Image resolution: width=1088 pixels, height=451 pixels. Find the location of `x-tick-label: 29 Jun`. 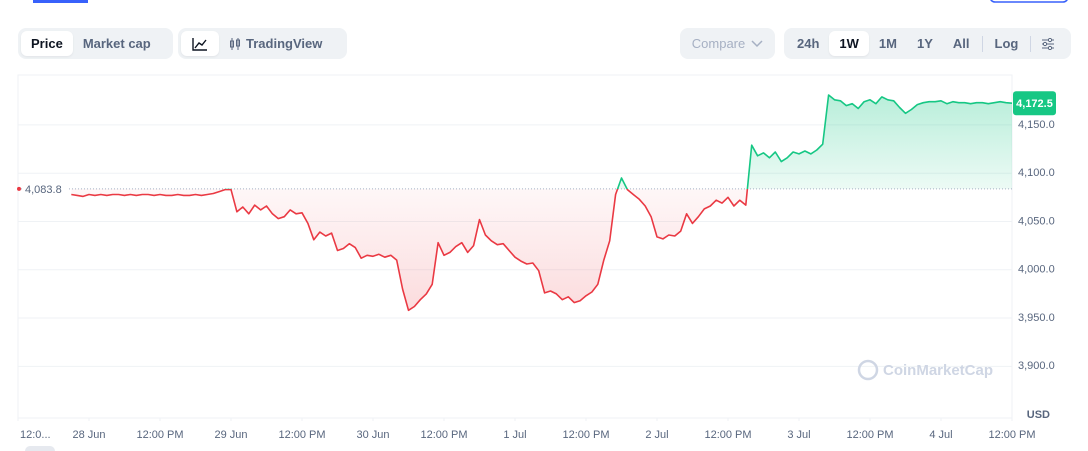

x-tick-label: 29 Jun is located at coordinates (230, 435).